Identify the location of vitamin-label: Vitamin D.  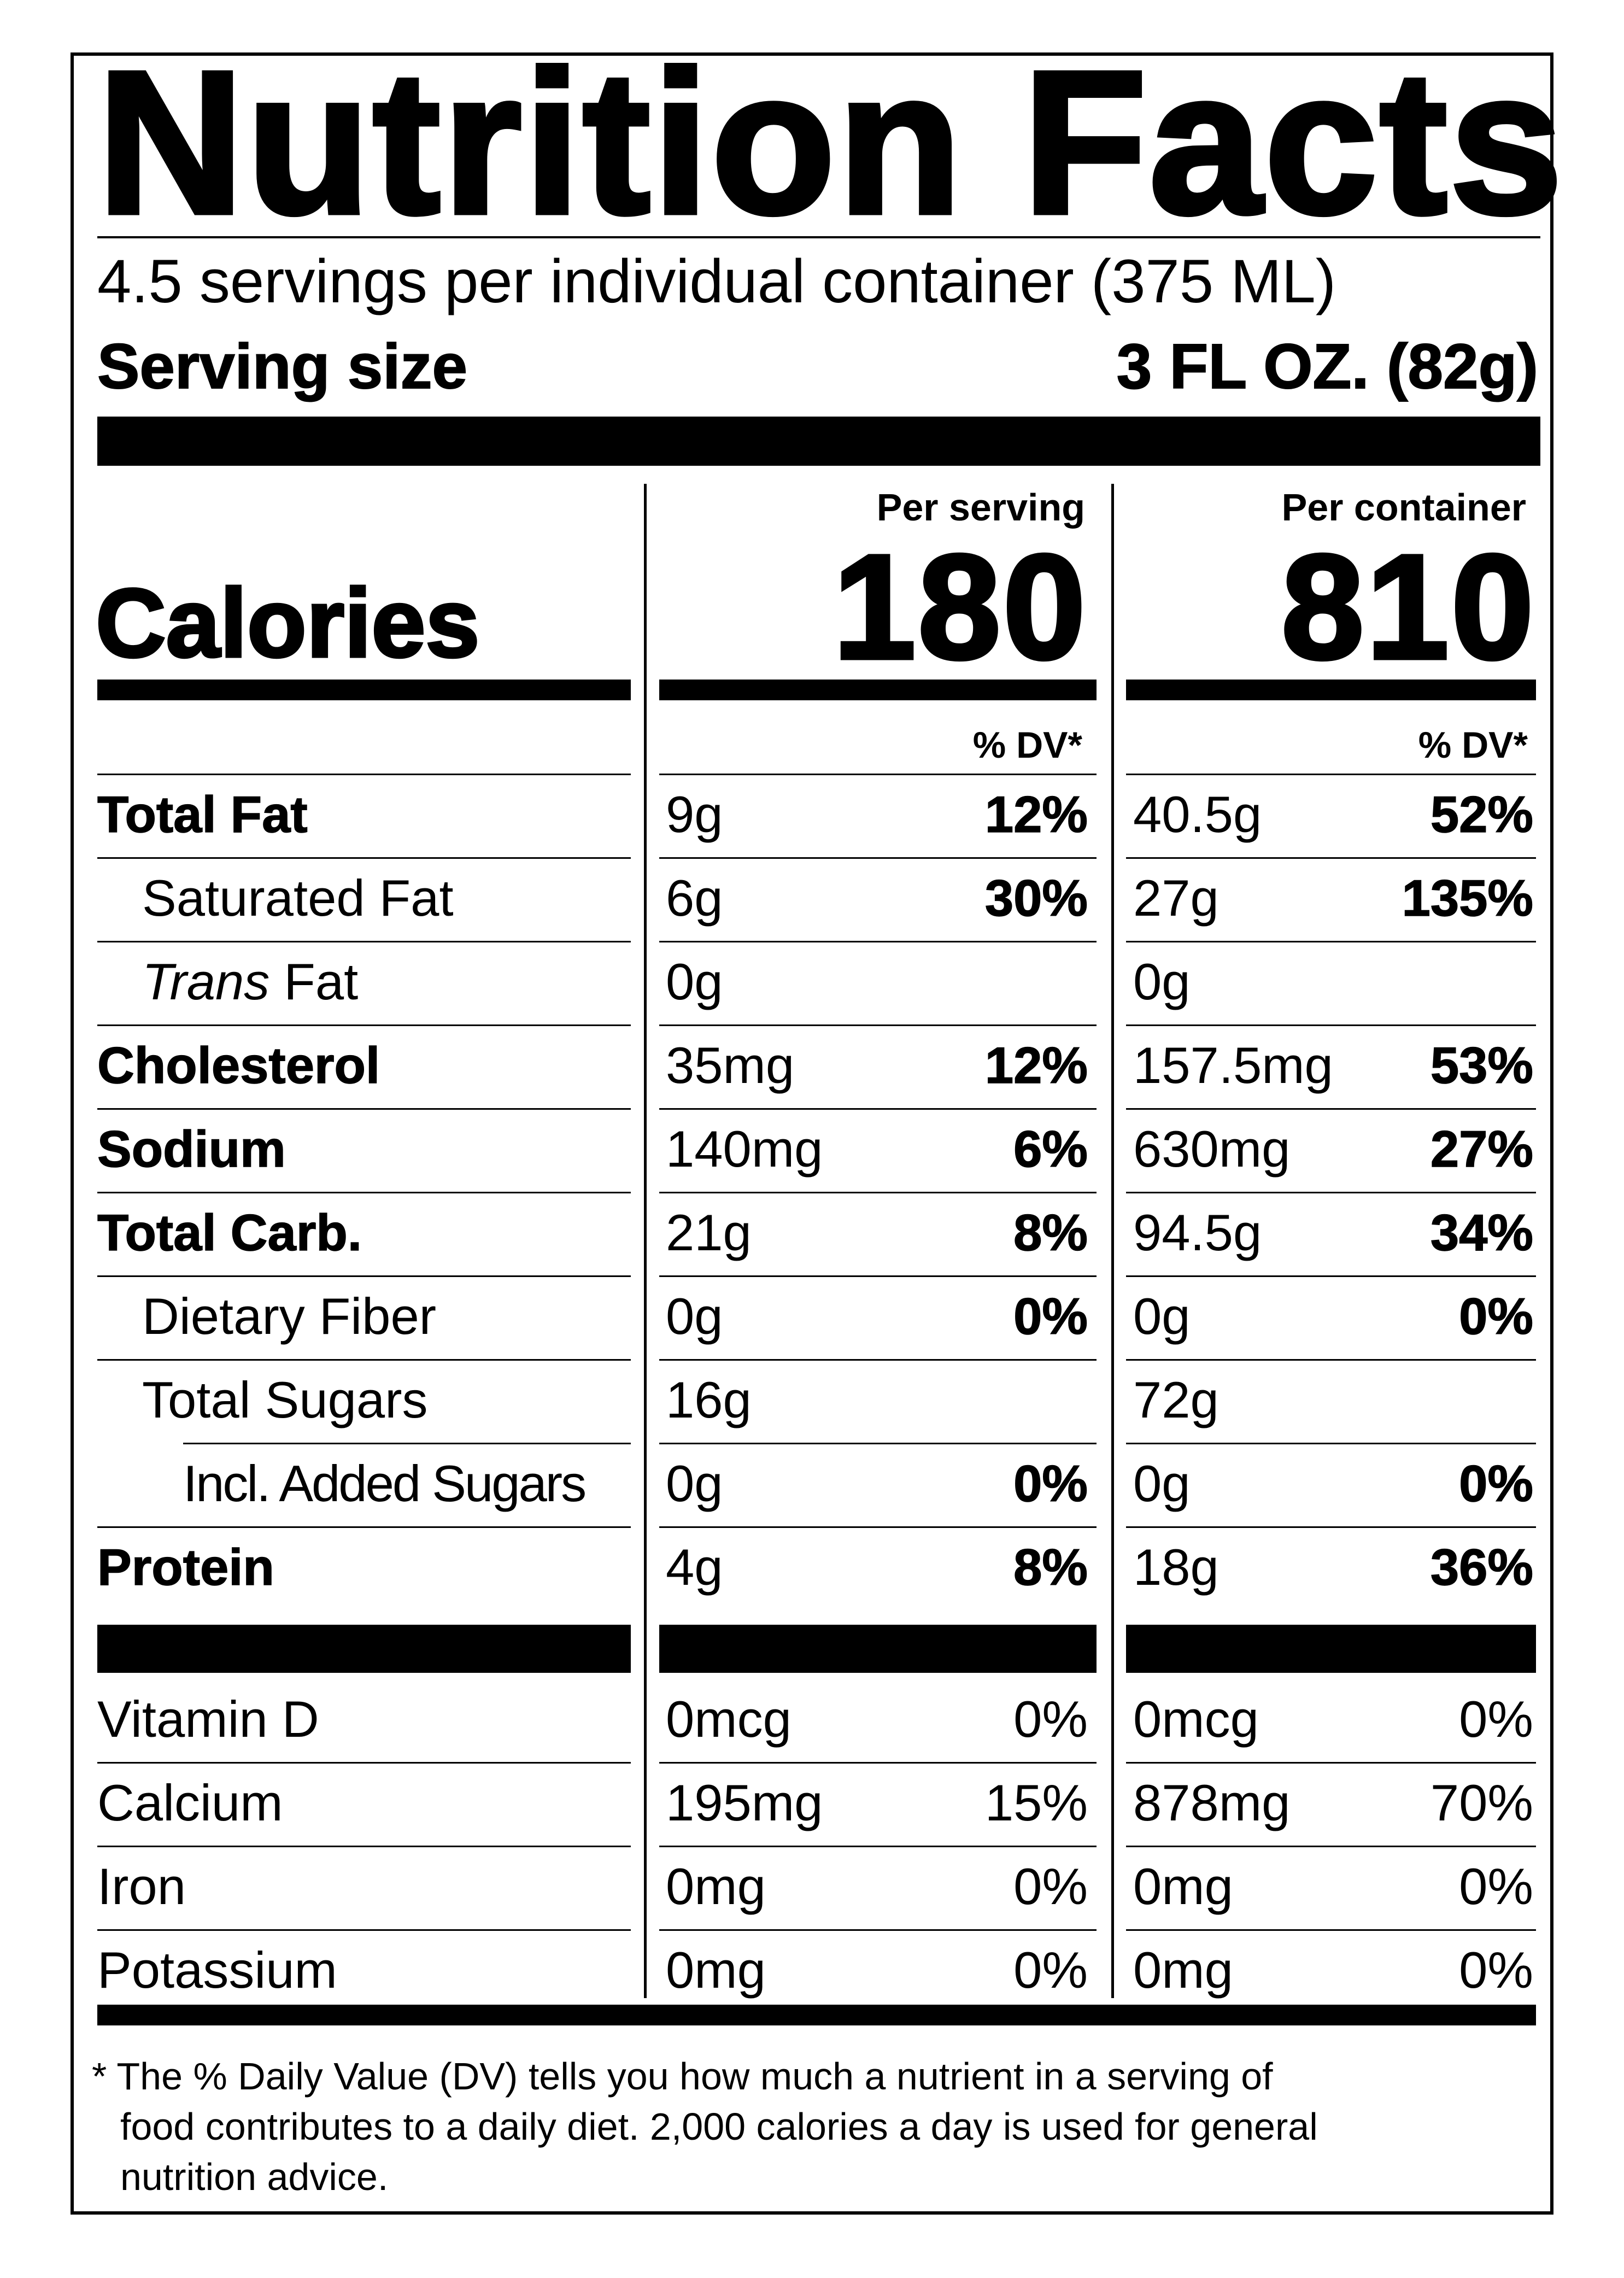
(208, 1719).